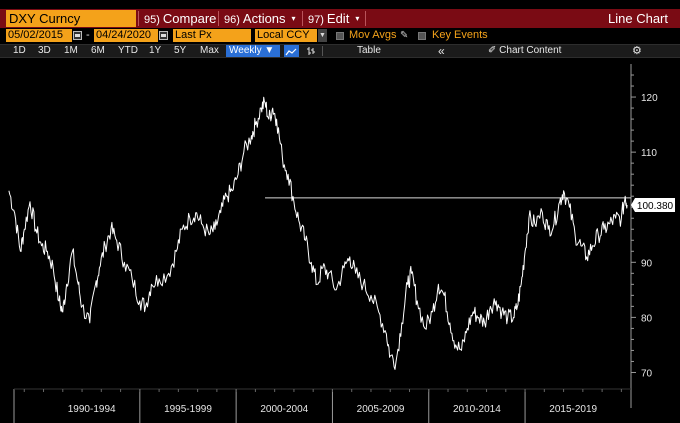 The width and height of the screenshot is (680, 423). I want to click on y-tick-label: 70, so click(647, 373).